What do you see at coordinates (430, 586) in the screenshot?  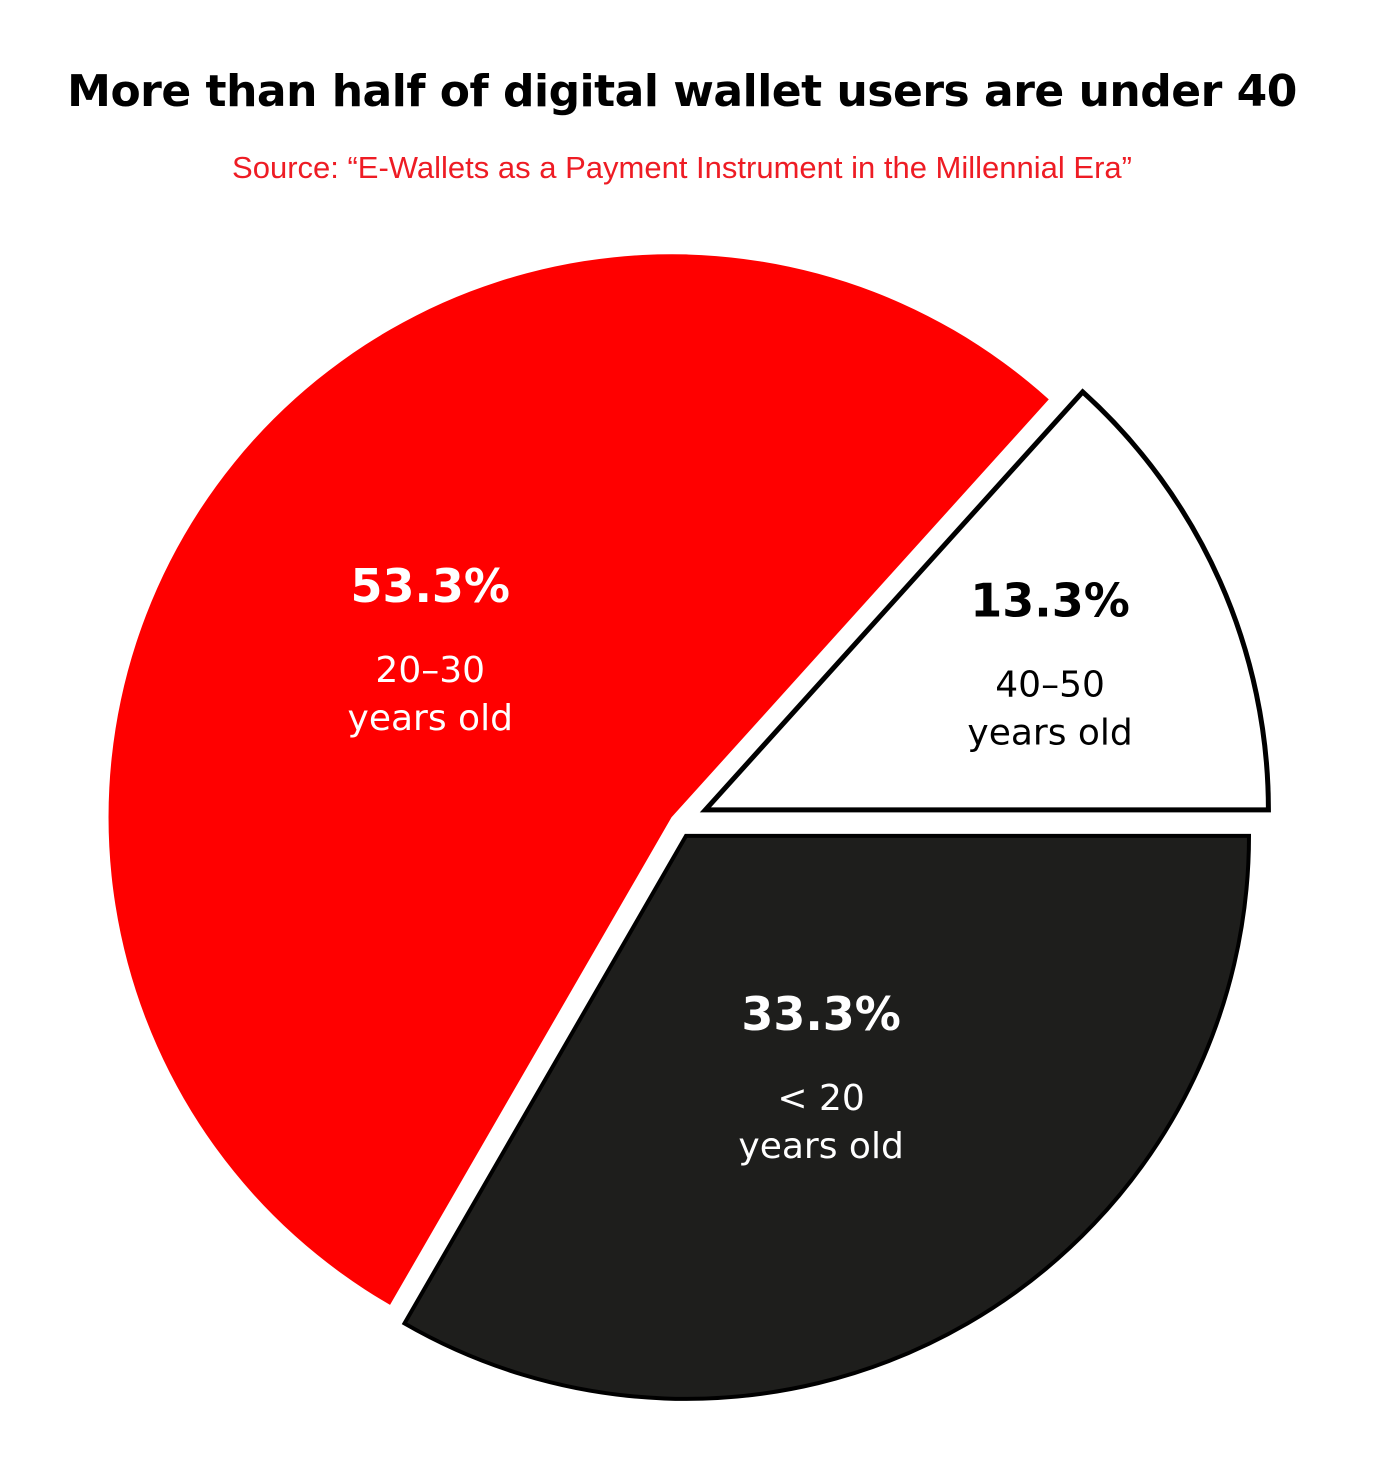 I see `slice-value-label: 53.3%` at bounding box center [430, 586].